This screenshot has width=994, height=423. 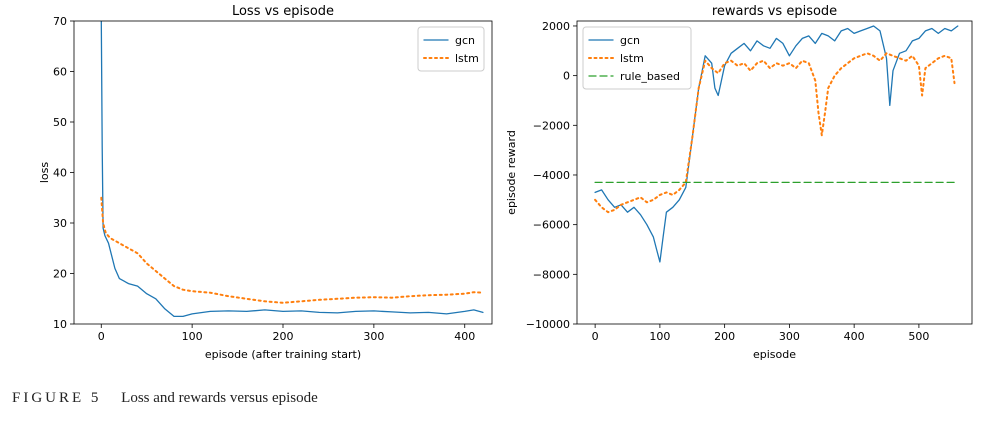 I want to click on y-tick-label: 40, so click(x=60, y=173).